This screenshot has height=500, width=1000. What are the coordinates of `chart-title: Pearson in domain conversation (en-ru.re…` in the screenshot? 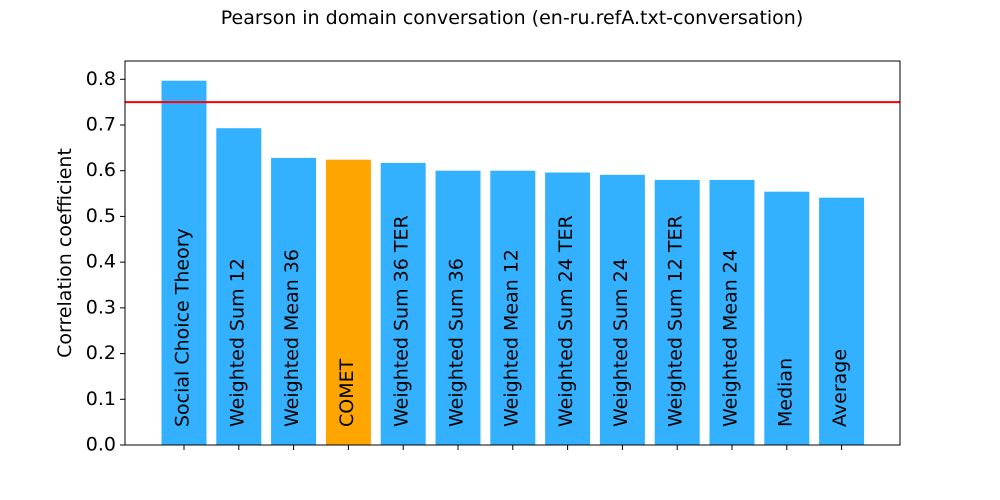 It's located at (512, 18).